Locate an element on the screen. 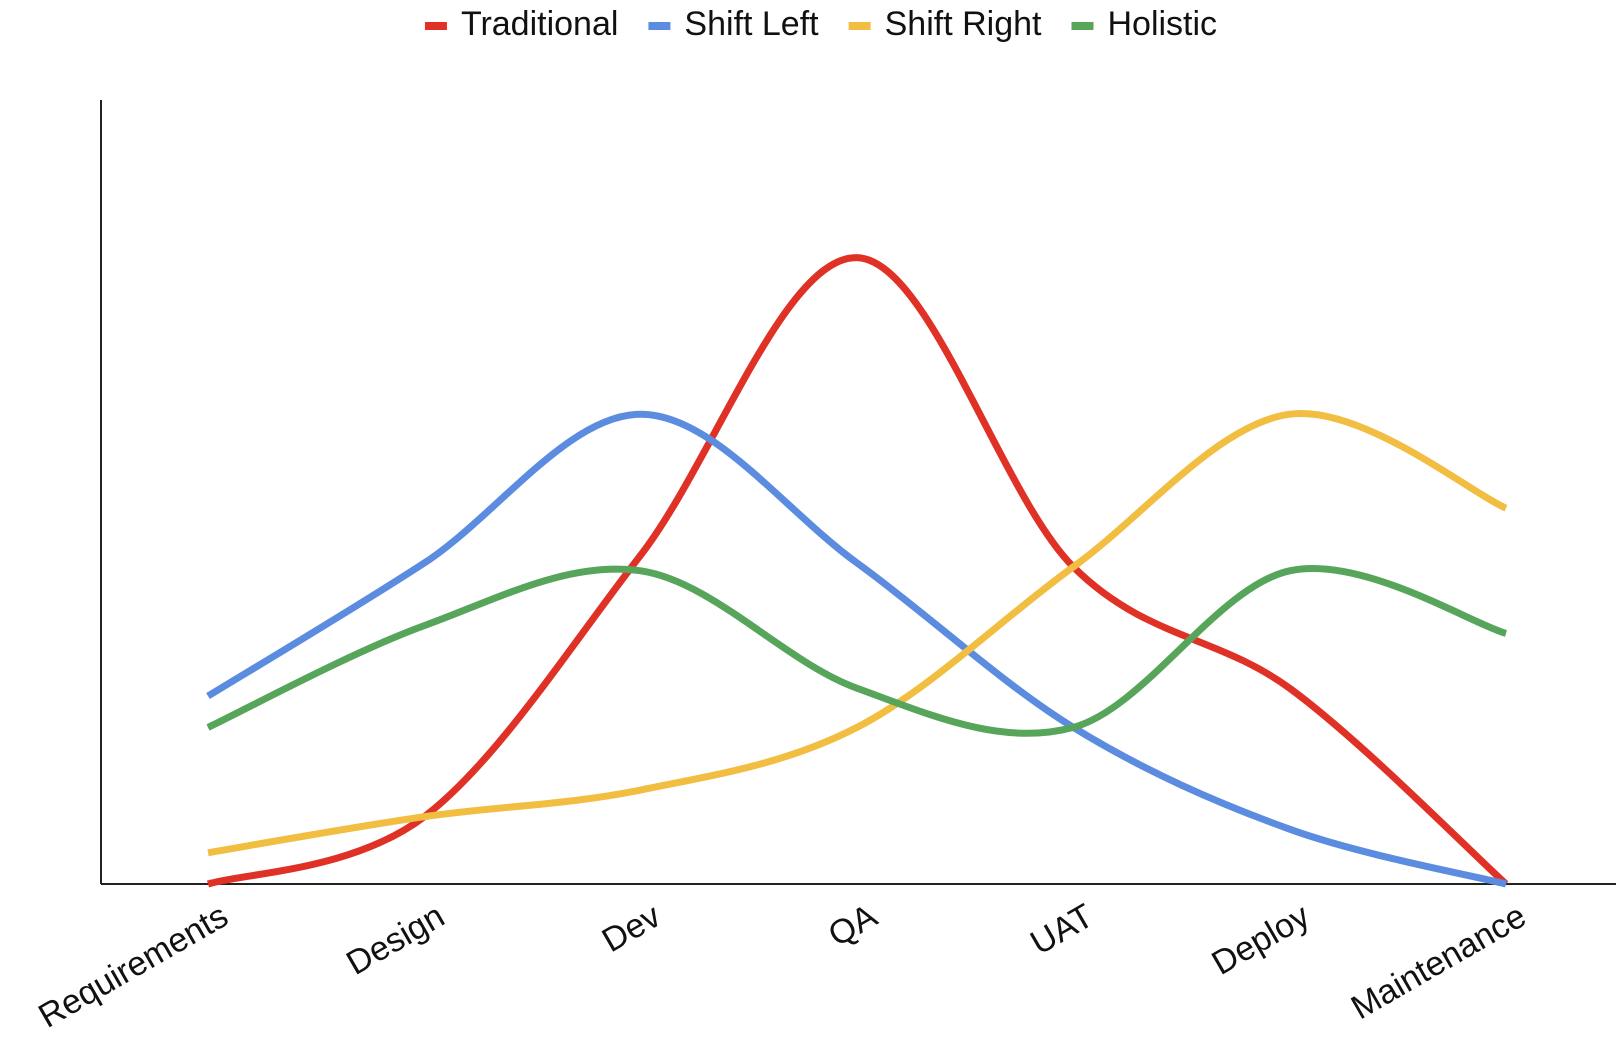 The height and width of the screenshot is (1041, 1622). legend-label: Traditional is located at coordinates (539, 24).